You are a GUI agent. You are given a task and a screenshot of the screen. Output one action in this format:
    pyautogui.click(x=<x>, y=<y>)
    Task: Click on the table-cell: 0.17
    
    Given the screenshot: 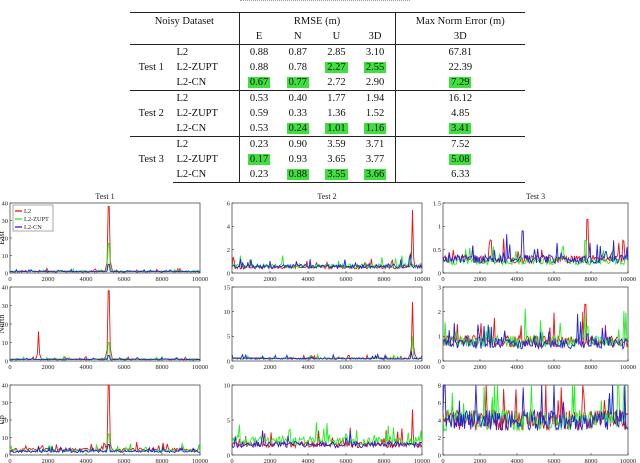 What is the action you would take?
    pyautogui.click(x=258, y=159)
    